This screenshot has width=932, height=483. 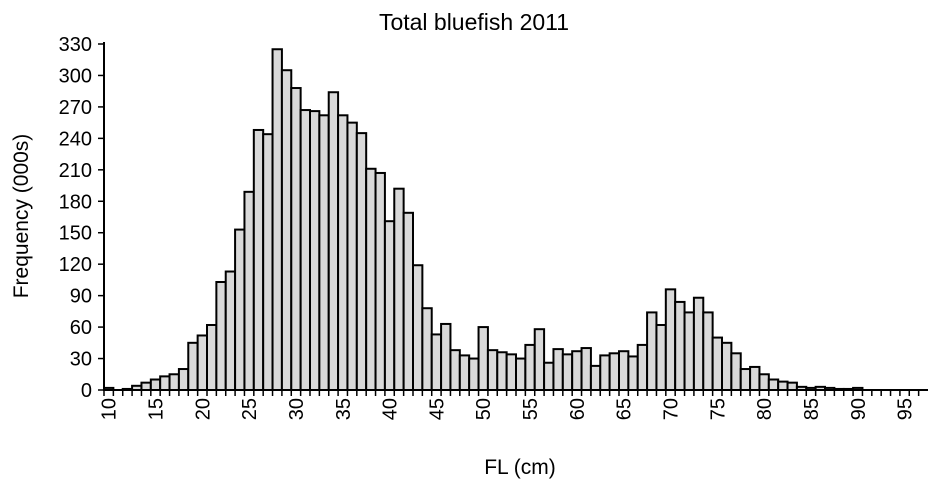 I want to click on y-tick-label: 330, so click(x=75, y=45).